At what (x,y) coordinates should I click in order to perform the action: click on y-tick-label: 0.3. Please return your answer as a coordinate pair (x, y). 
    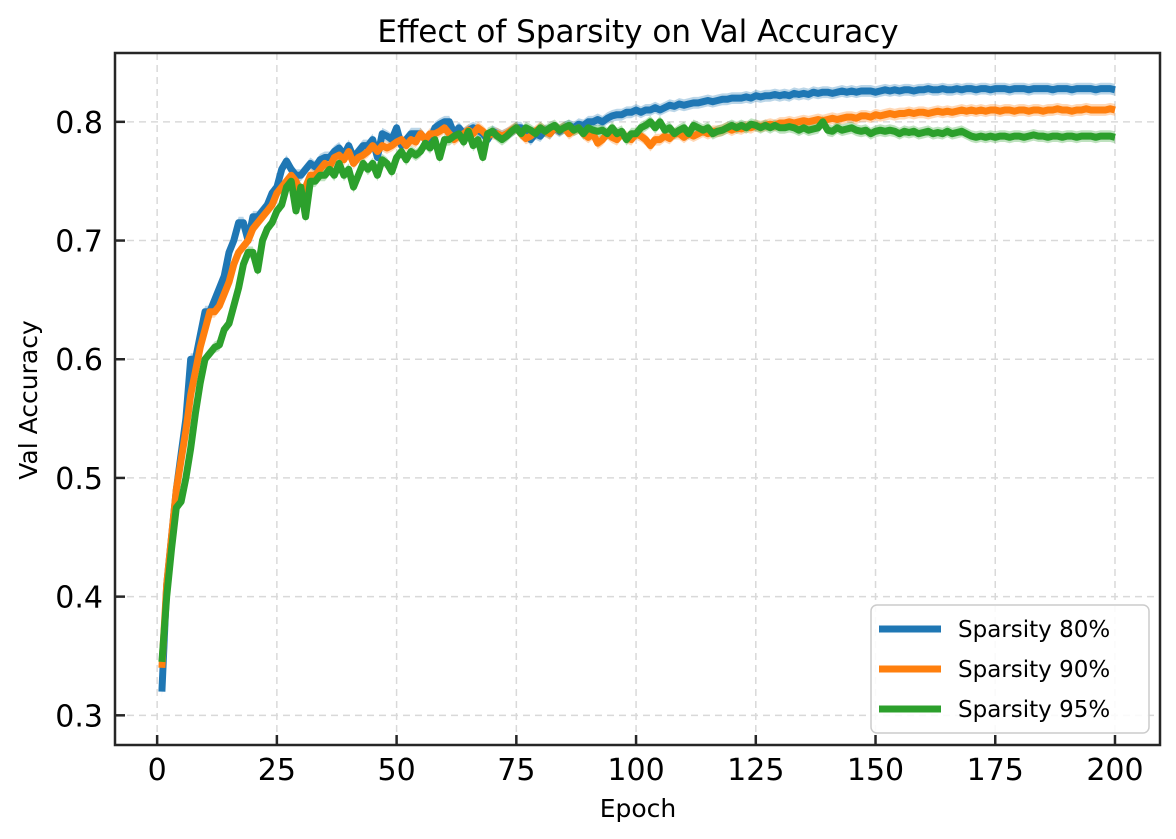
    Looking at the image, I should click on (79, 716).